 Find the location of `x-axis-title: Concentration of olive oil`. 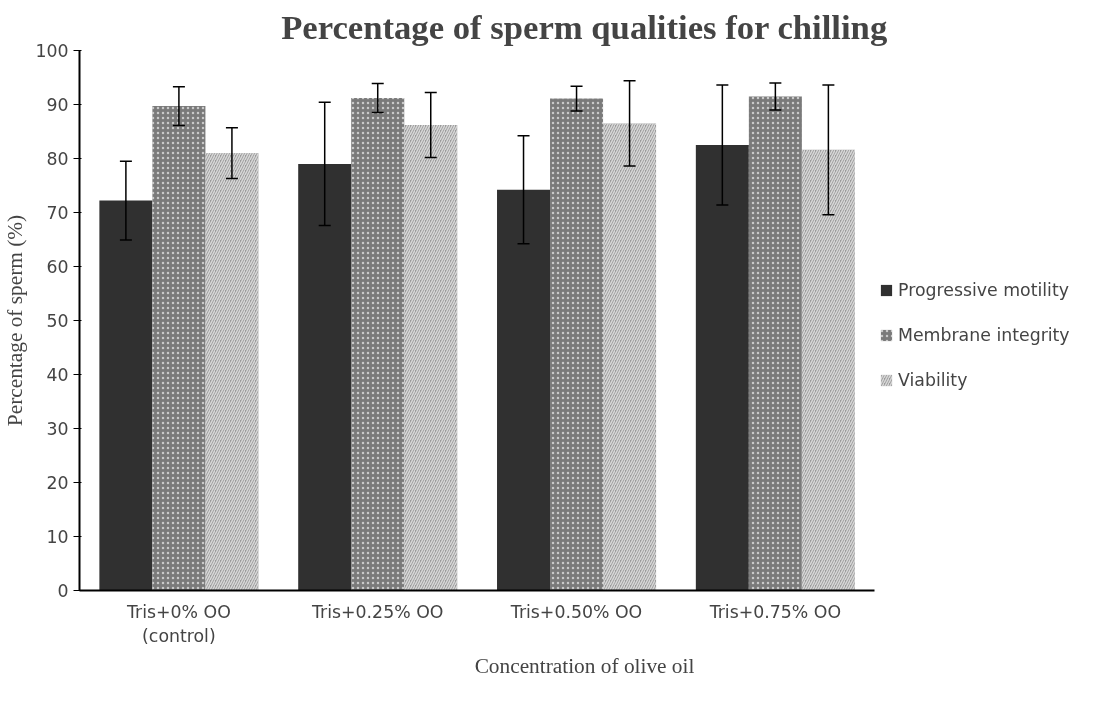

x-axis-title: Concentration of olive oil is located at coordinates (584, 665).